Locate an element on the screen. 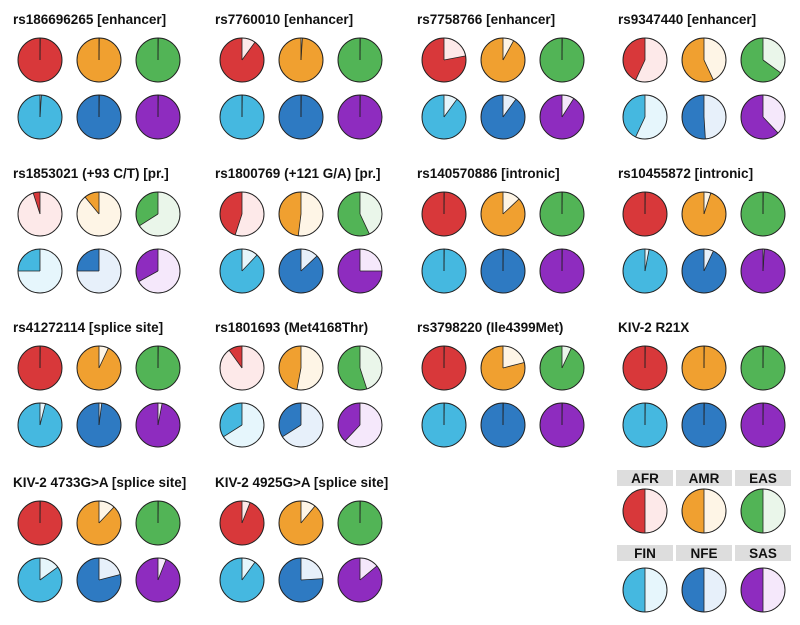 This screenshot has height=625, width=800. variant-panel: rs140570886 [intronic] is located at coordinates (501, 230).